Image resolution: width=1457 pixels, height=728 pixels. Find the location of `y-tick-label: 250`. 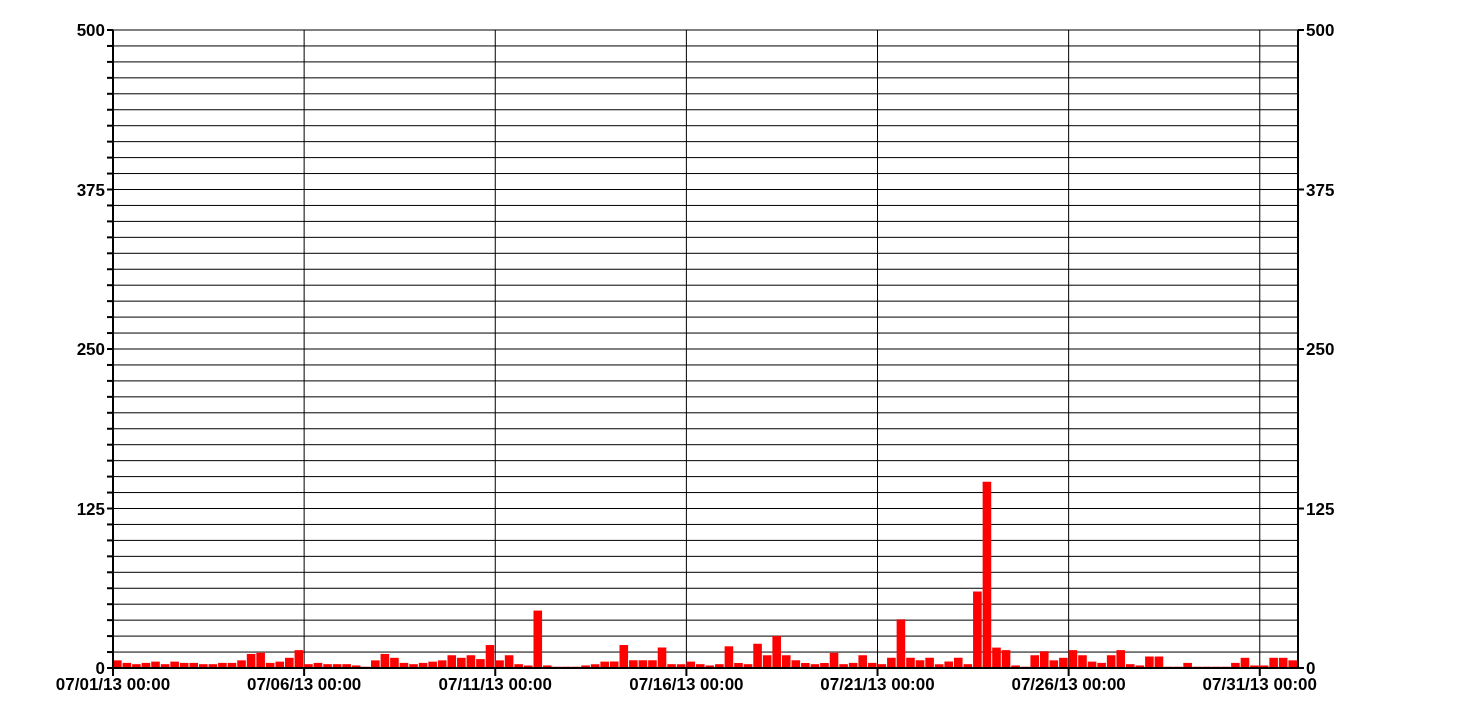

y-tick-label: 250 is located at coordinates (90, 350).